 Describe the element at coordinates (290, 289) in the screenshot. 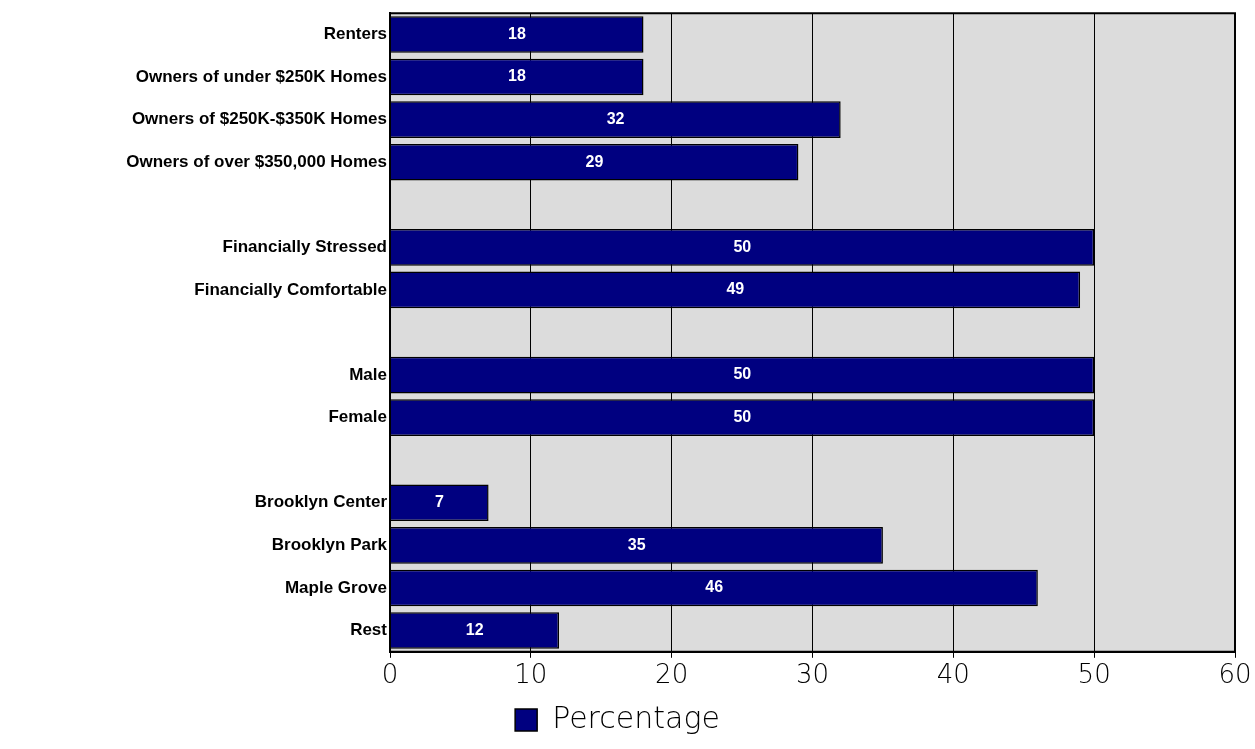

I see `y-tick-label: Financially Comfortable` at that location.